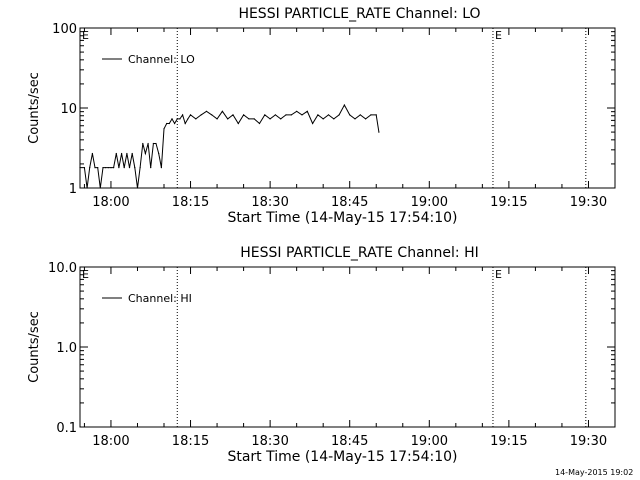 The image size is (640, 480). Describe the element at coordinates (66, 348) in the screenshot. I see `panel2-y-tick-label: 1.0` at that location.